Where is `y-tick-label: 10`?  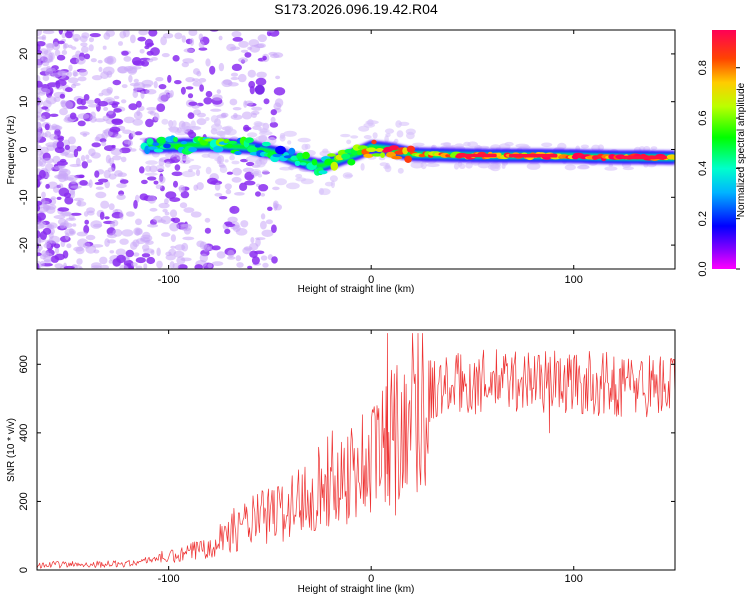
y-tick-label: 10 is located at coordinates (24, 102).